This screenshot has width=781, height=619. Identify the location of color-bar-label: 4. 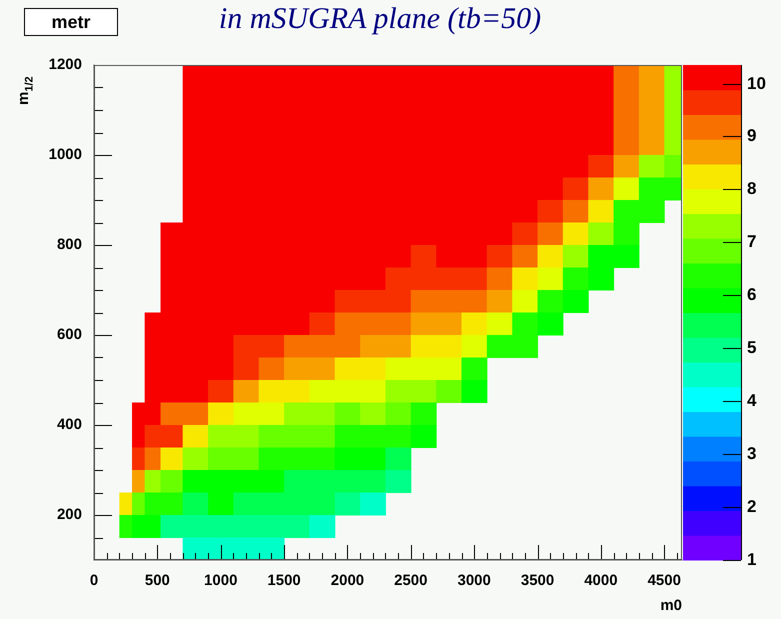
(752, 400).